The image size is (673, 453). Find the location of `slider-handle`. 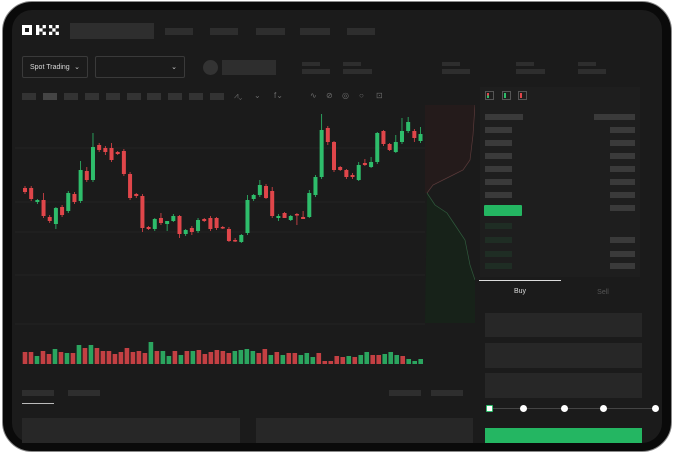

slider-handle is located at coordinates (489, 408).